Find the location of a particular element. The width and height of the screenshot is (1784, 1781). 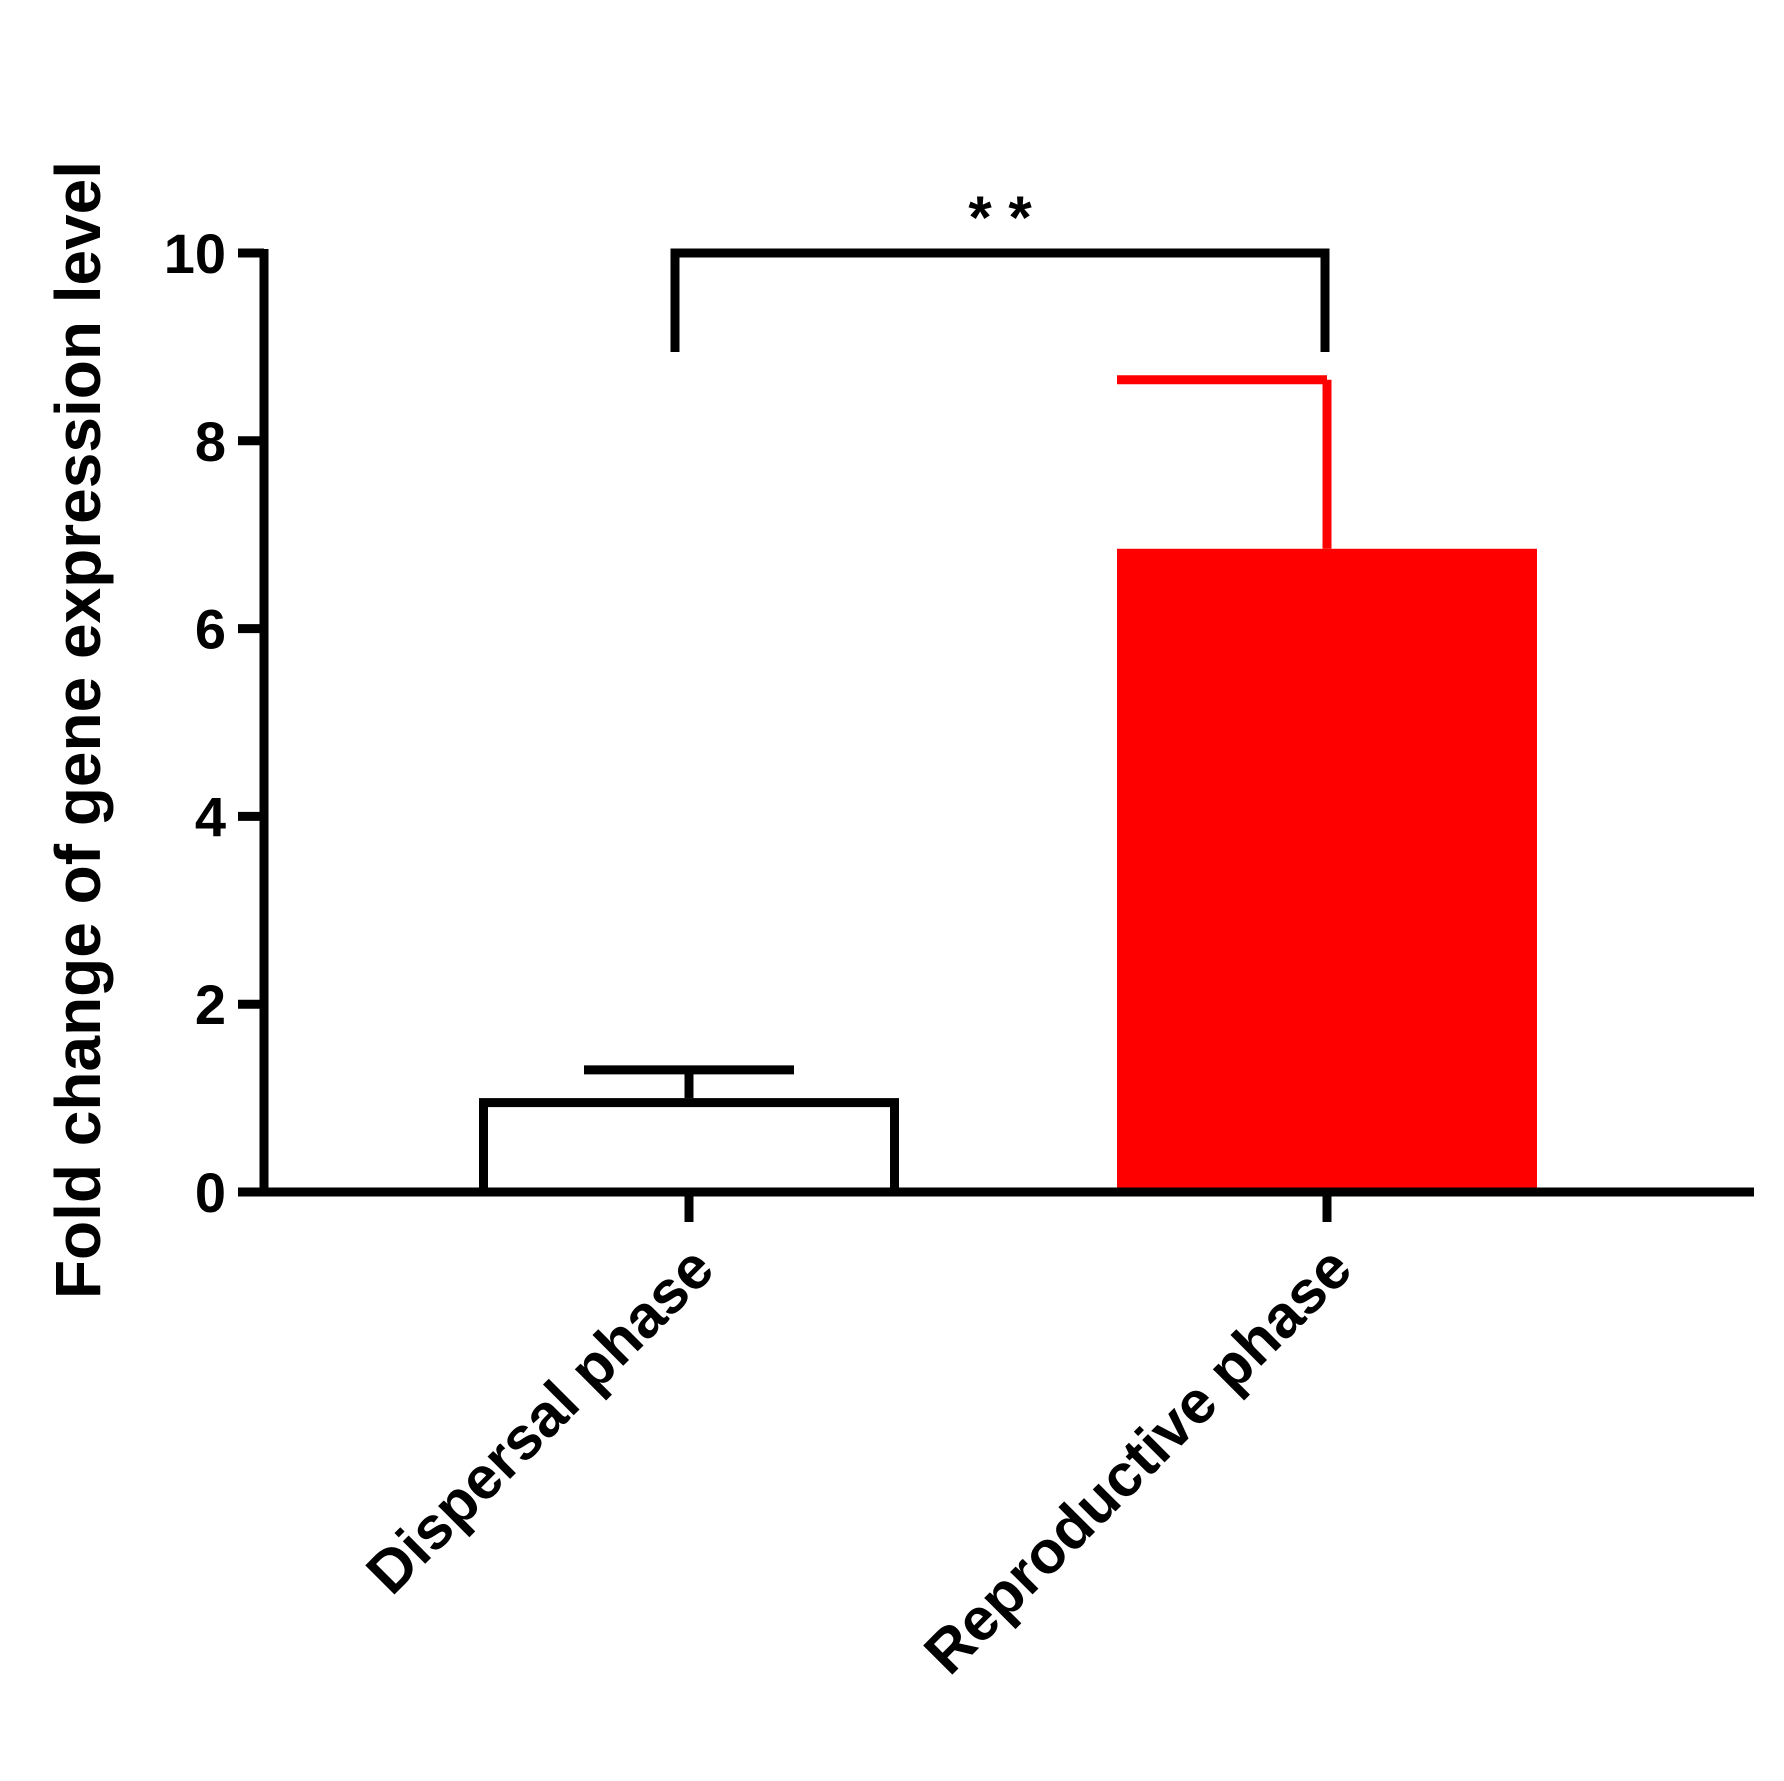

y-tick-label: 0 is located at coordinates (210, 1192).